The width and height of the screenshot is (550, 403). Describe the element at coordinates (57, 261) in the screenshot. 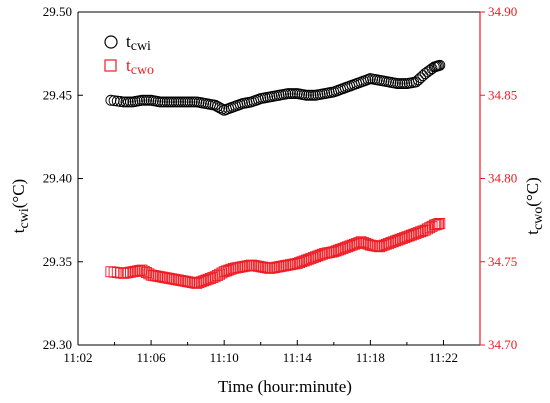

I see `y-left-tick-label: 29.35` at that location.